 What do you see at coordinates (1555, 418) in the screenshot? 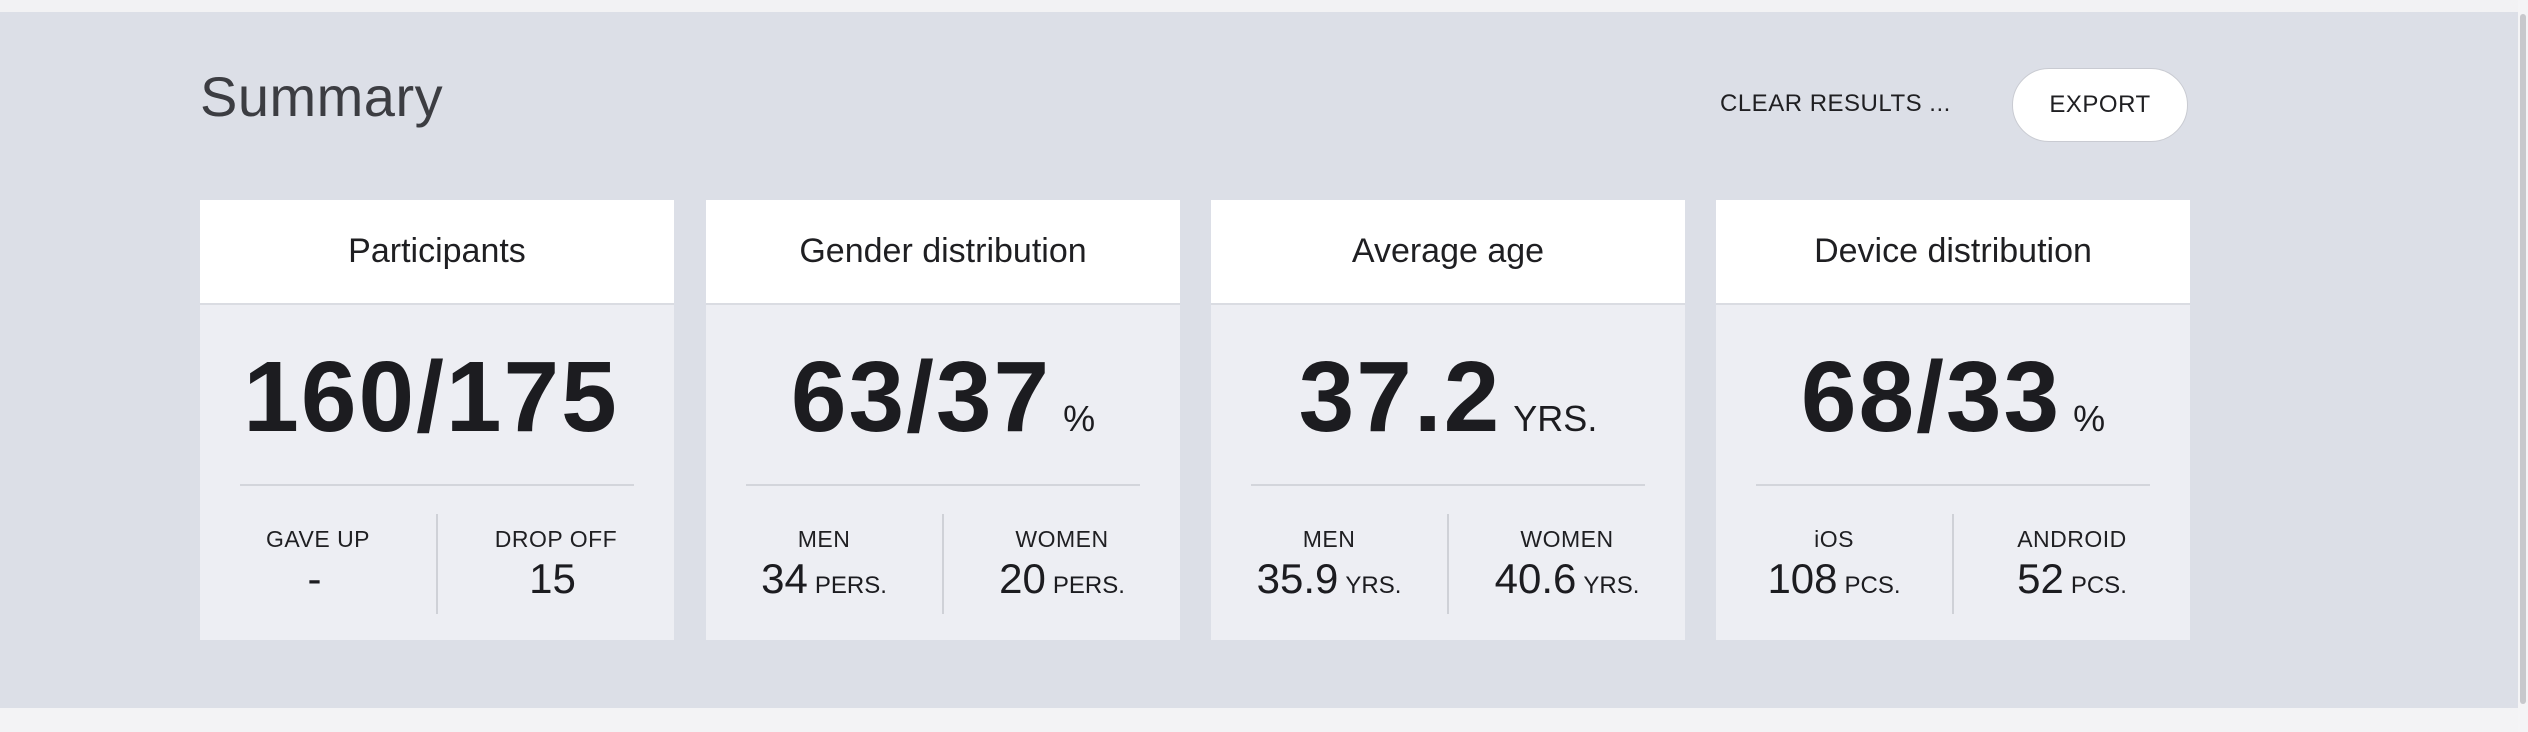
I see `main-unit: YRS.` at bounding box center [1555, 418].